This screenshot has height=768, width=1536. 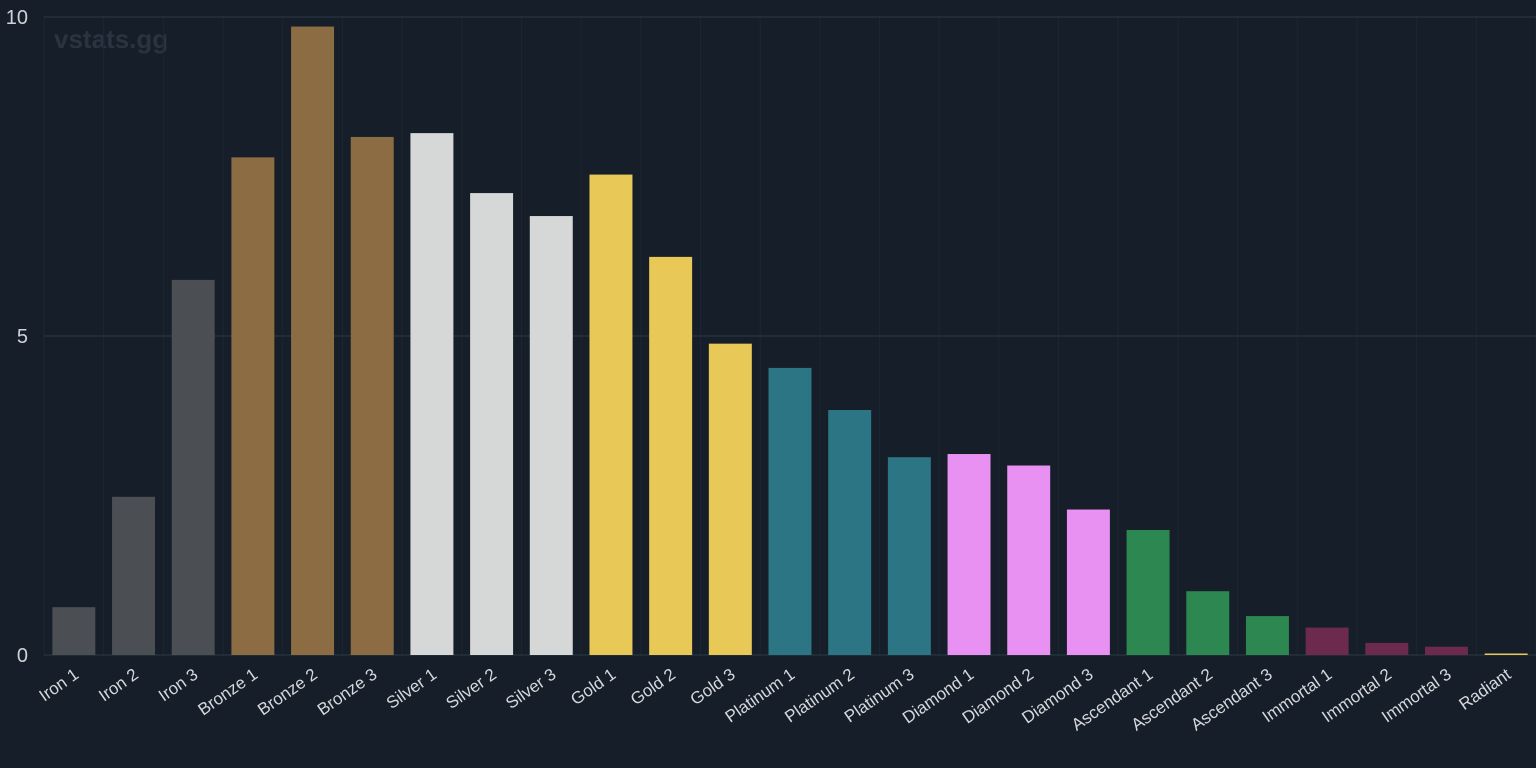 I want to click on watermark-logo: vstats.gg, so click(x=111, y=39).